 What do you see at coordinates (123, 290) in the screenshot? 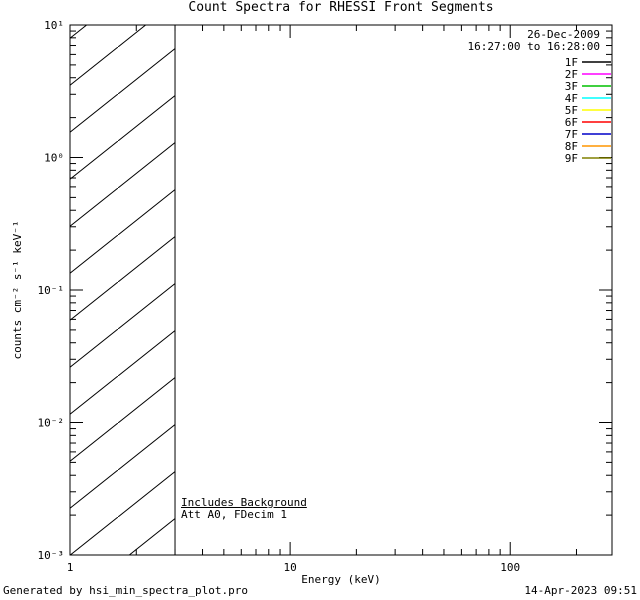
I see `hatch-region` at bounding box center [123, 290].